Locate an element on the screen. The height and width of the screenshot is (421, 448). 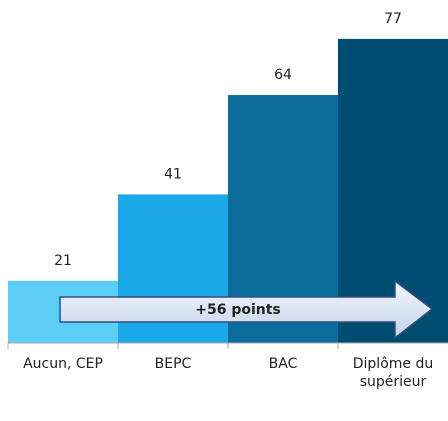
value-label: 21 is located at coordinates (63, 261).